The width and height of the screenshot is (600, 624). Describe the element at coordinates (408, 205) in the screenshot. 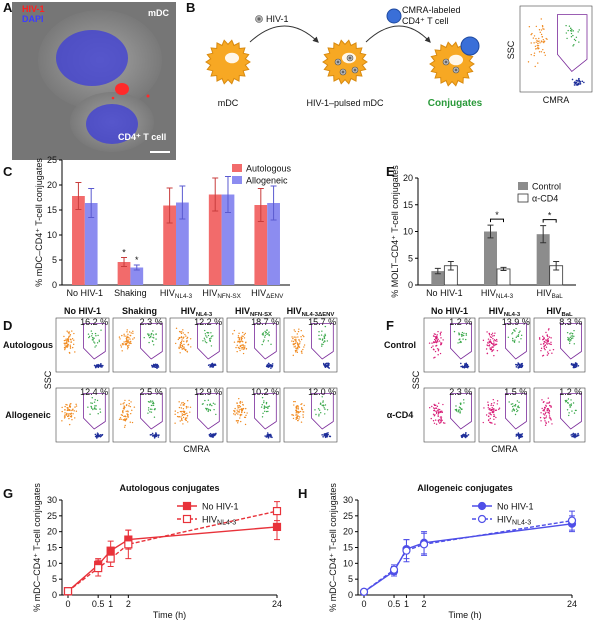

I see `y-tick-label: 15` at that location.